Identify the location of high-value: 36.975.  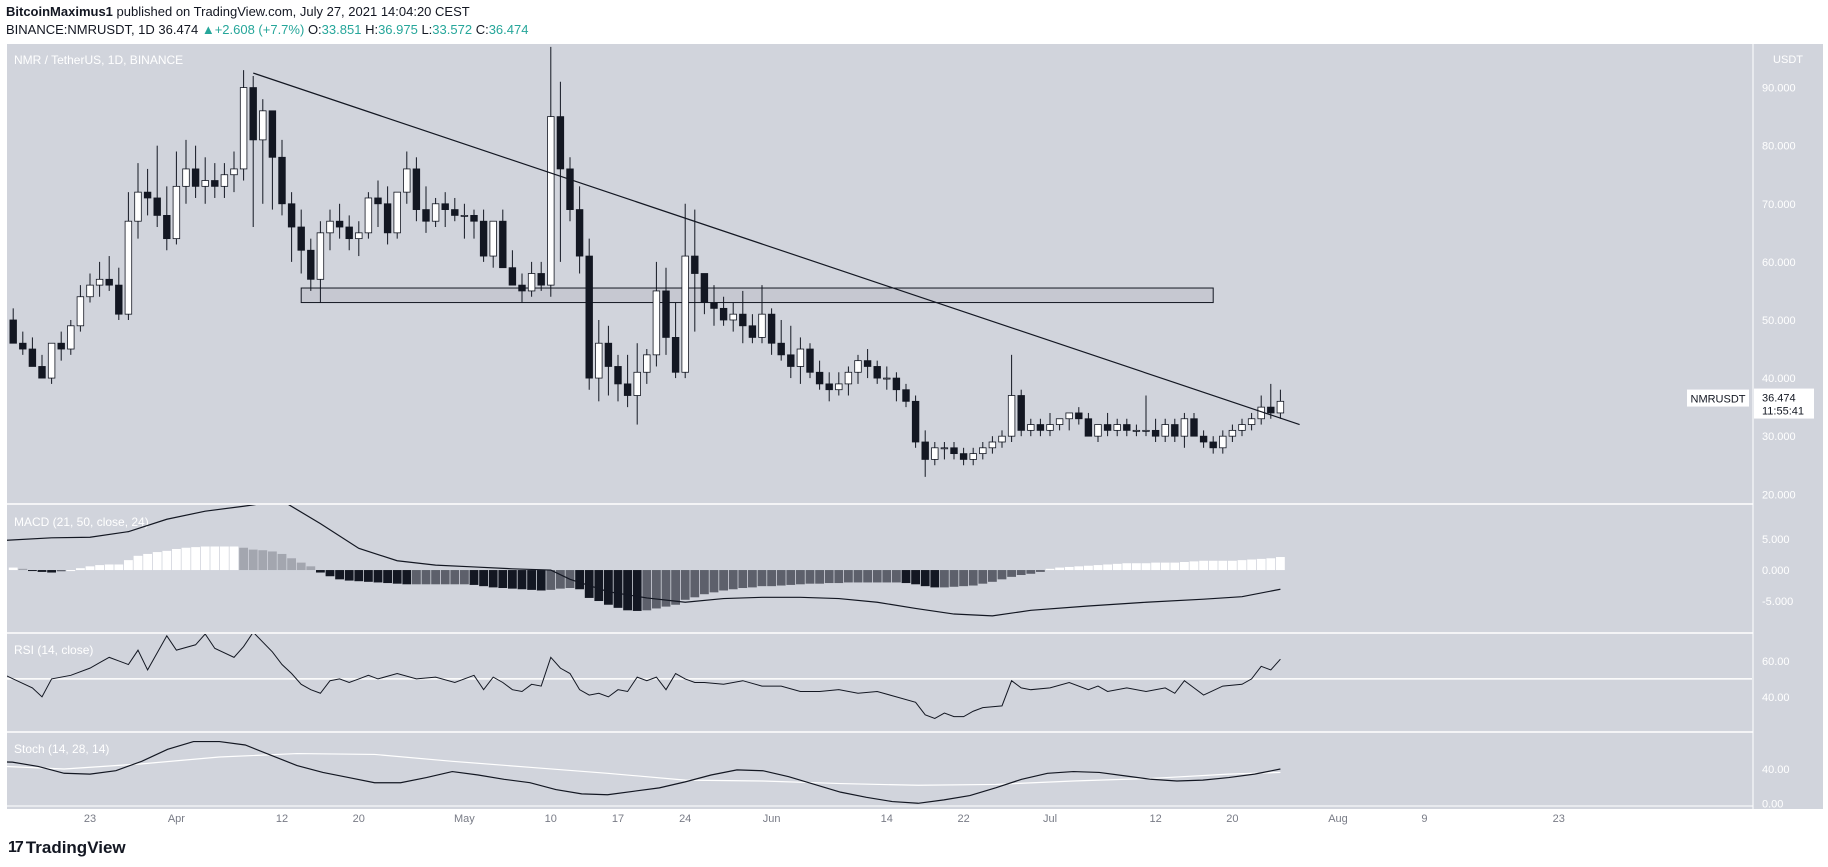
(398, 29).